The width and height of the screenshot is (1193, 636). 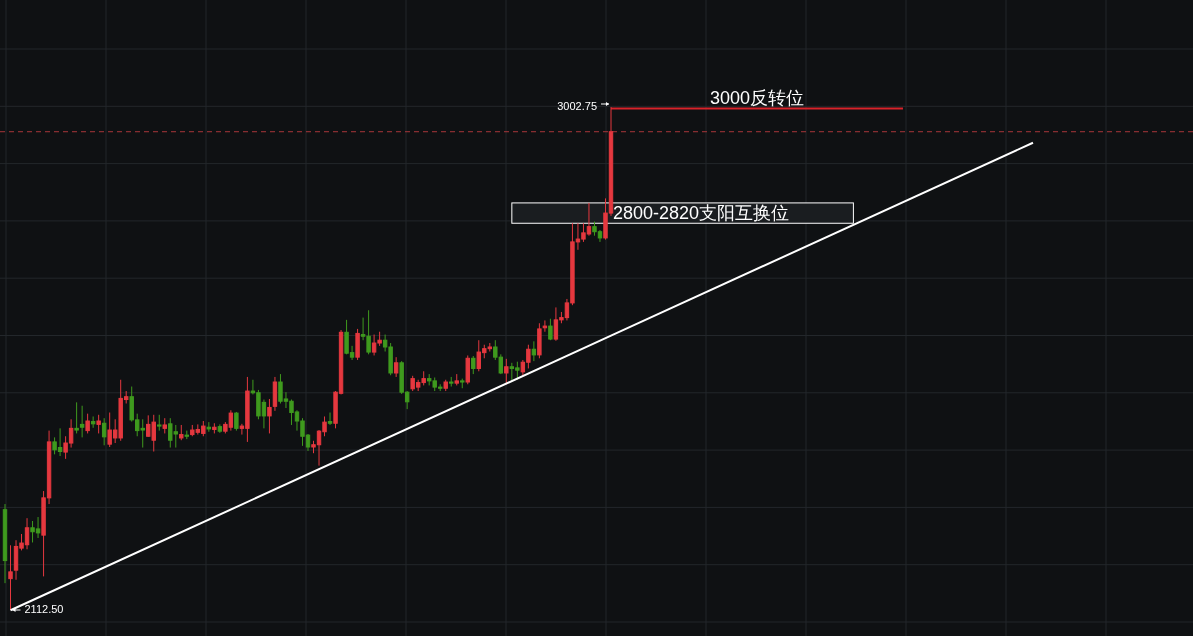 What do you see at coordinates (701, 213) in the screenshot?
I see `band-label: 2800-2820支阳互换位` at bounding box center [701, 213].